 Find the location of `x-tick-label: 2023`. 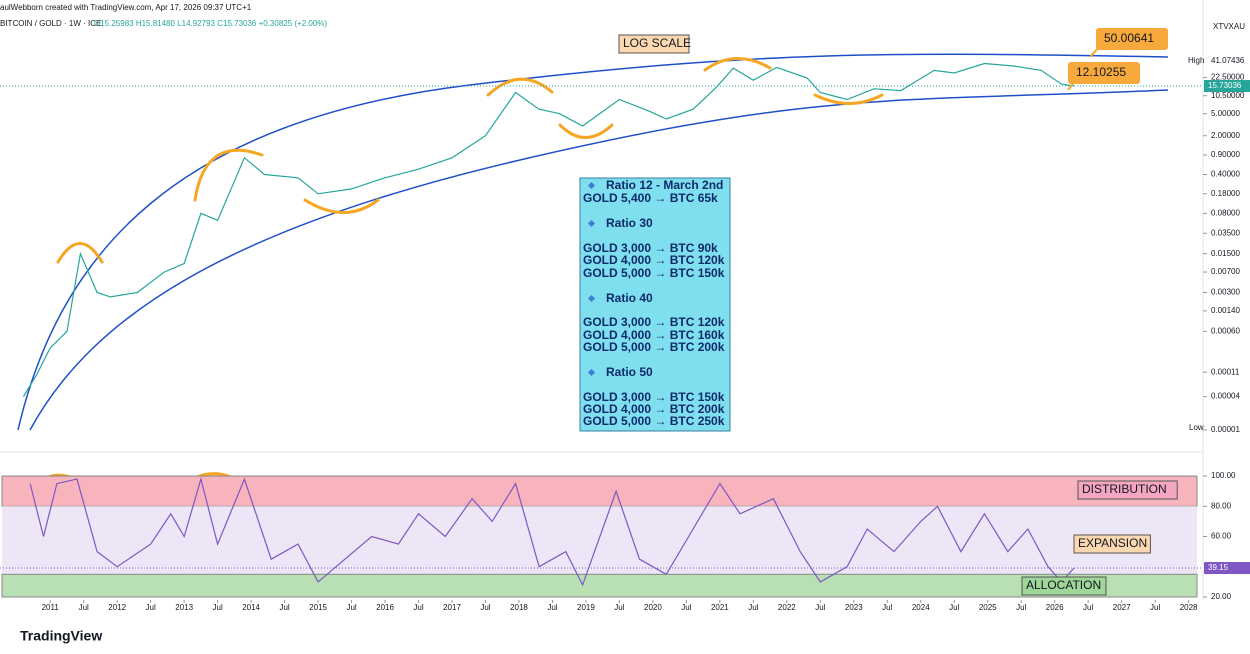

x-tick-label: 2023 is located at coordinates (854, 607).